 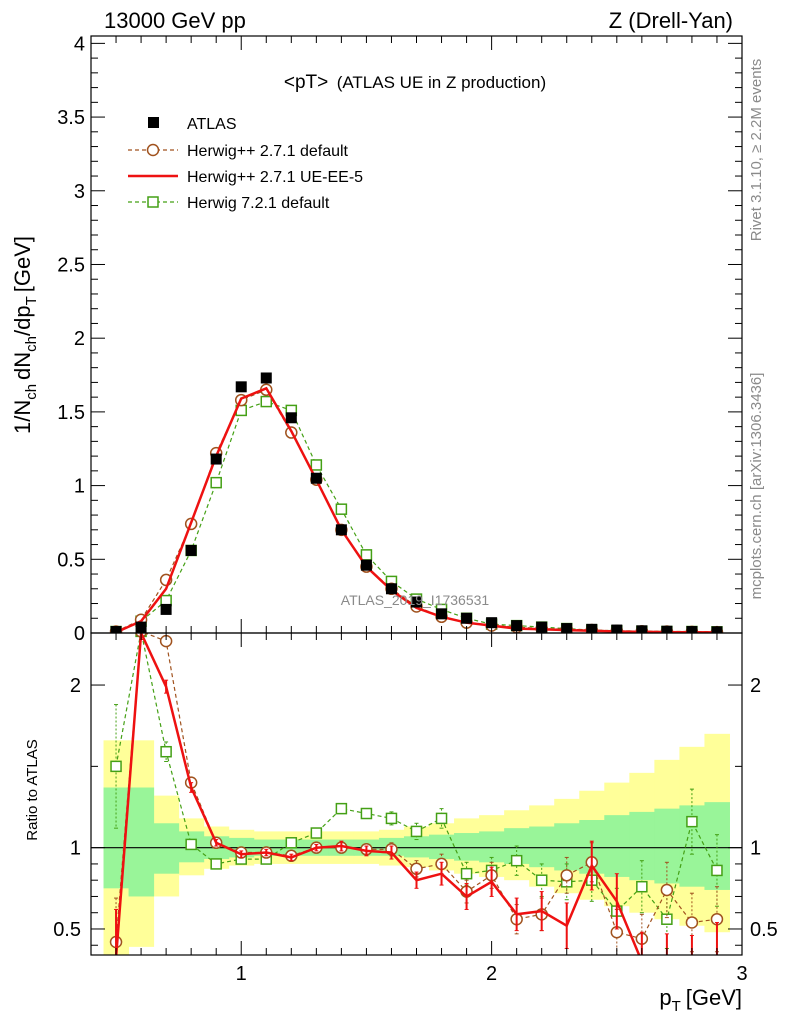 What do you see at coordinates (756, 486) in the screenshot?
I see `mcplots-label: mcplots.cern.ch [arXiv:1306.3436]` at bounding box center [756, 486].